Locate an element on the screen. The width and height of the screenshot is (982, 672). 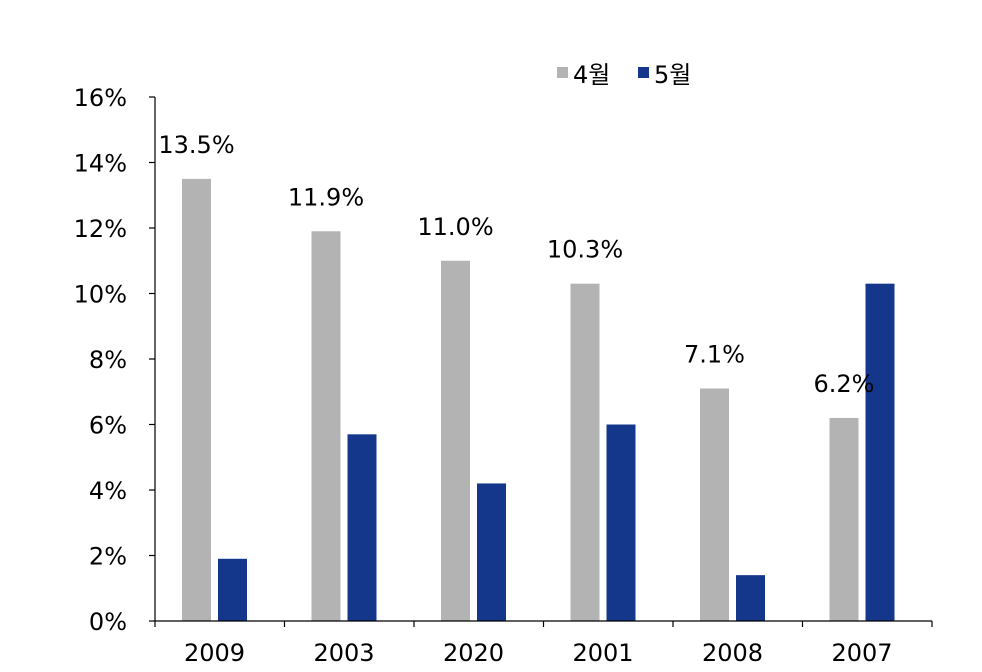
data-label-2003: 11.9% is located at coordinates (326, 197).